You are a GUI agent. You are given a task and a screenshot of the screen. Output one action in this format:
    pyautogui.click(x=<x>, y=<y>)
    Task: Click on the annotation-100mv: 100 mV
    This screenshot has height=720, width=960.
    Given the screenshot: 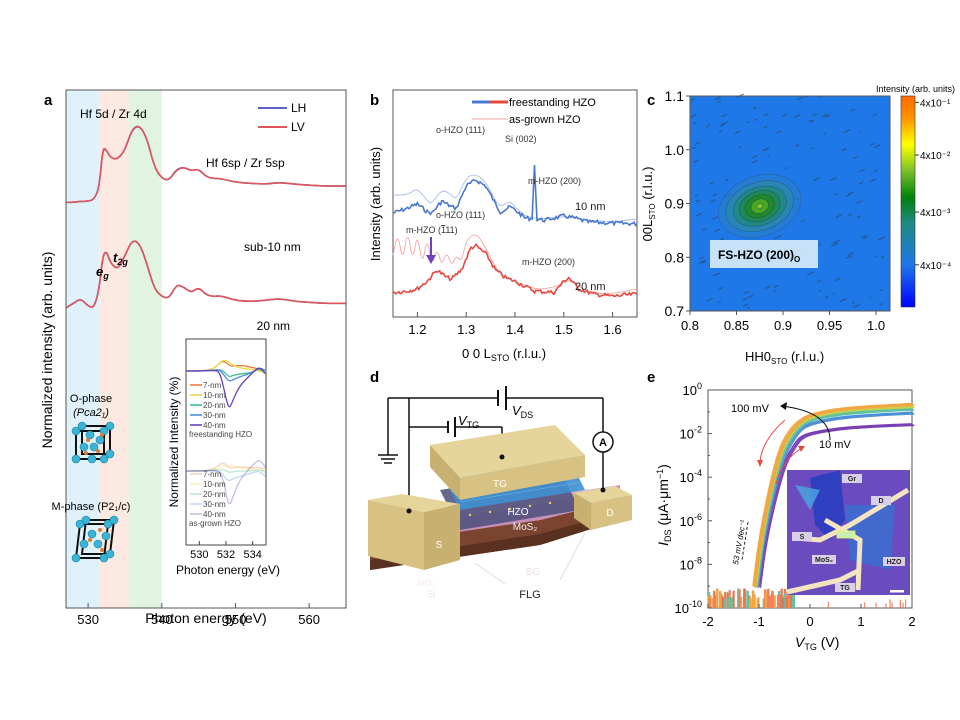 What is the action you would take?
    pyautogui.click(x=750, y=409)
    